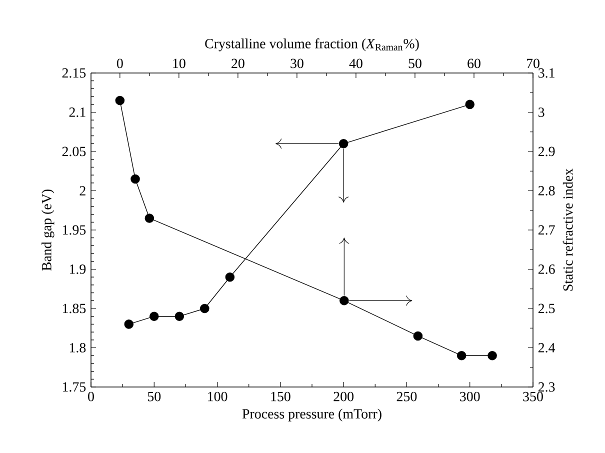 The image size is (605, 453). I want to click on y-tick-label: 1.75, so click(74, 387).